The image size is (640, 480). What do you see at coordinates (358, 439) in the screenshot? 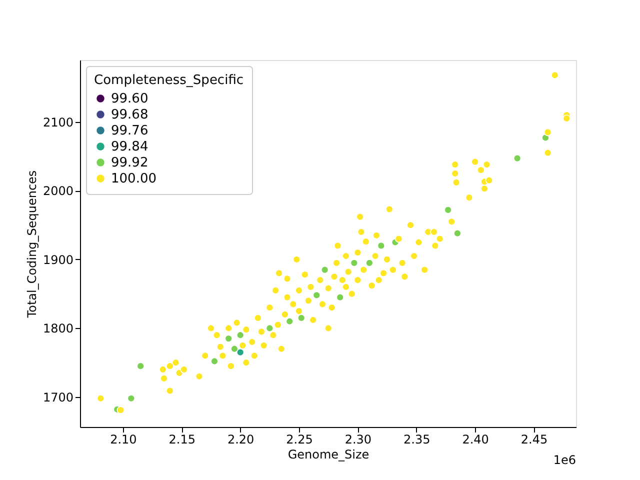
I see `x-tick-label: 2.30` at bounding box center [358, 439].